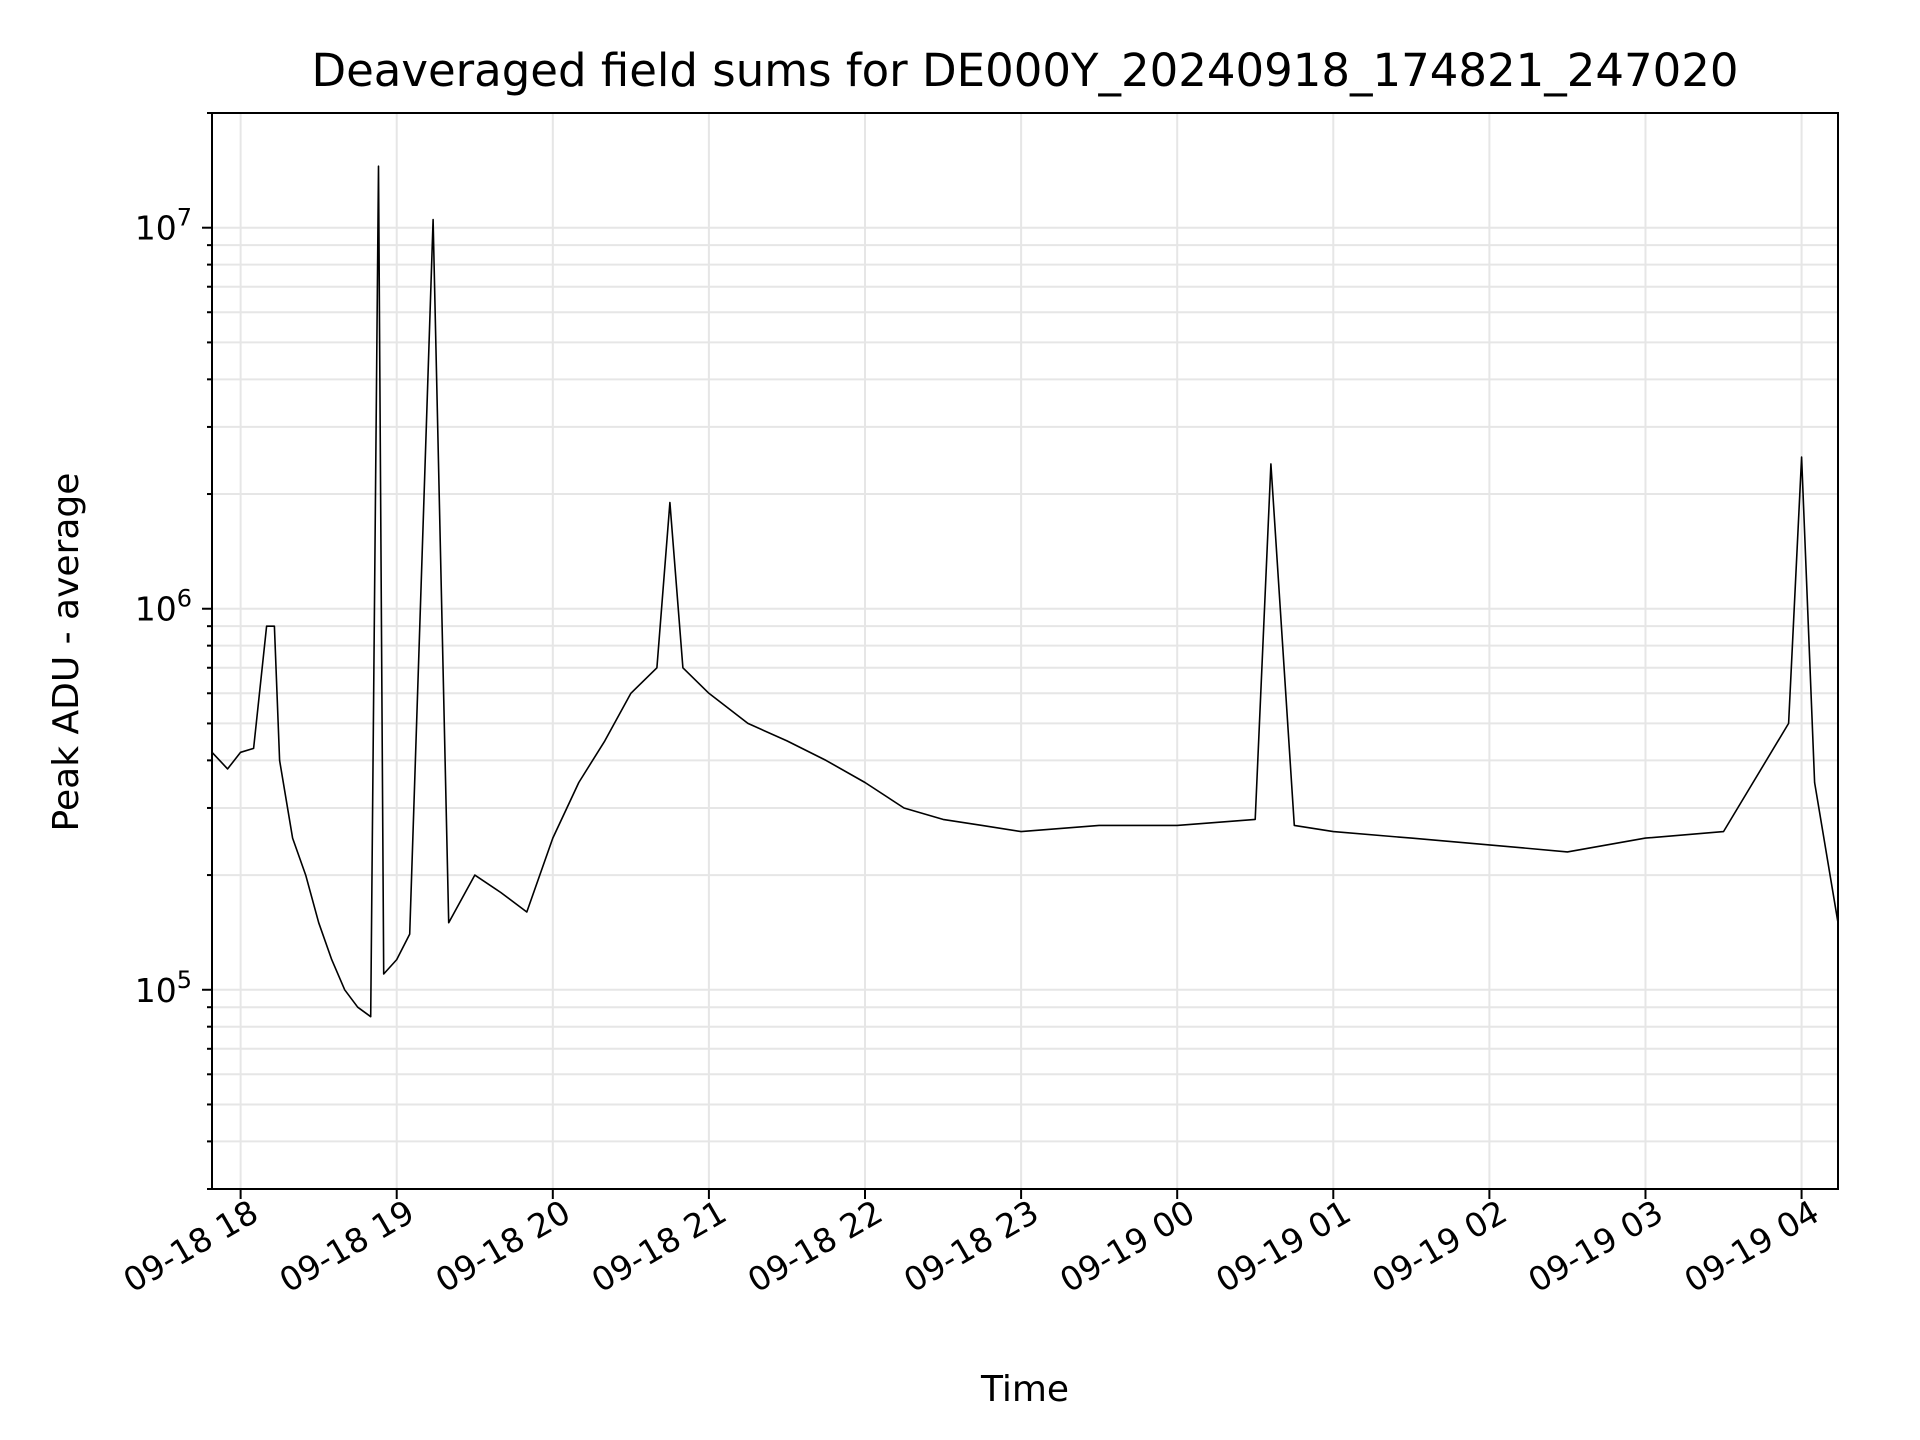  Describe the element at coordinates (184, 599) in the screenshot. I see `y-tick-exponent: 6` at that location.